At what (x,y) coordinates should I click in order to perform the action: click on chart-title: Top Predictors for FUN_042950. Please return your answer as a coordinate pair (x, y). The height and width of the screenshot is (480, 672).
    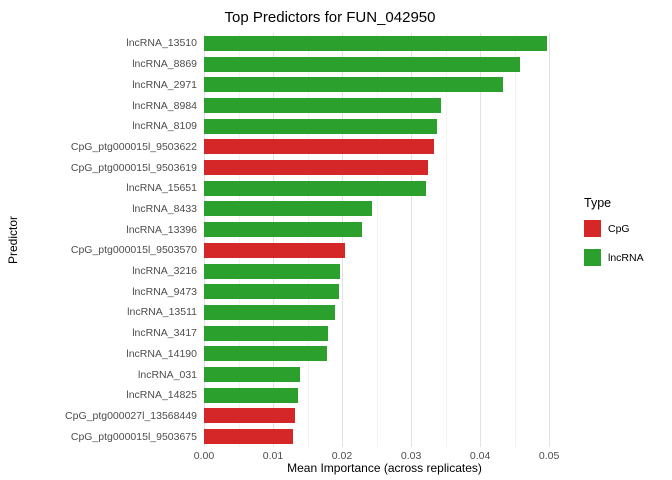
    Looking at the image, I should click on (330, 17).